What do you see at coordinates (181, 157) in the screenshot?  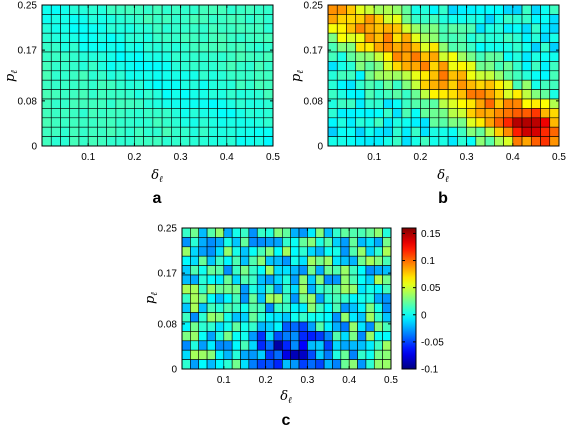 I see `x-tick-label: 0.3` at bounding box center [181, 157].